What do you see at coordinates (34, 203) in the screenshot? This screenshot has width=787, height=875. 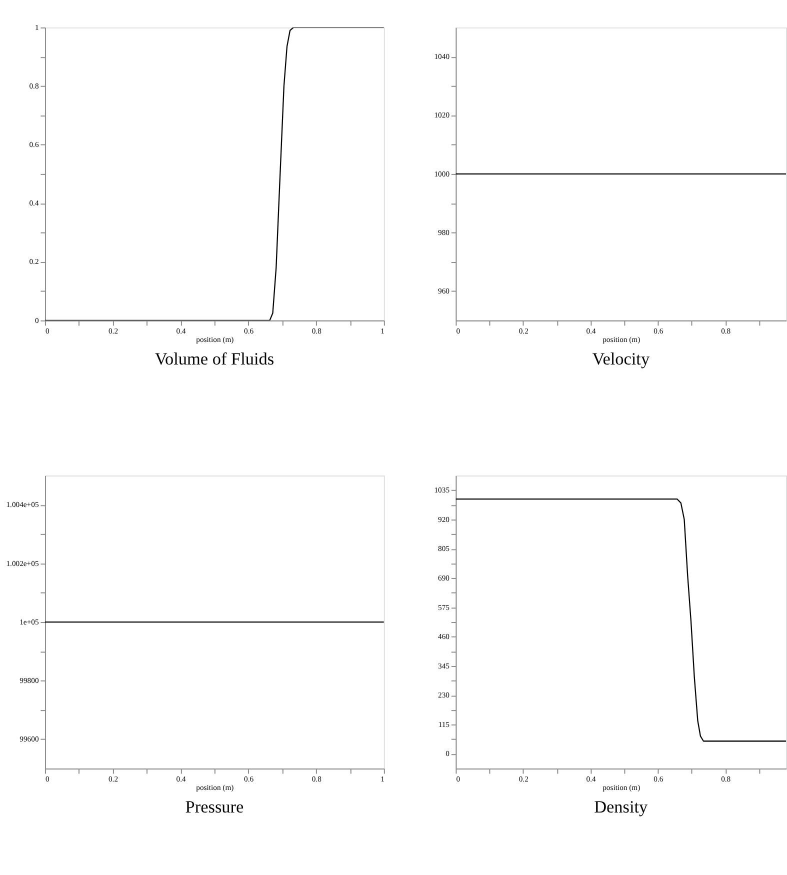 I see `y-tick-label: 0.4` at bounding box center [34, 203].